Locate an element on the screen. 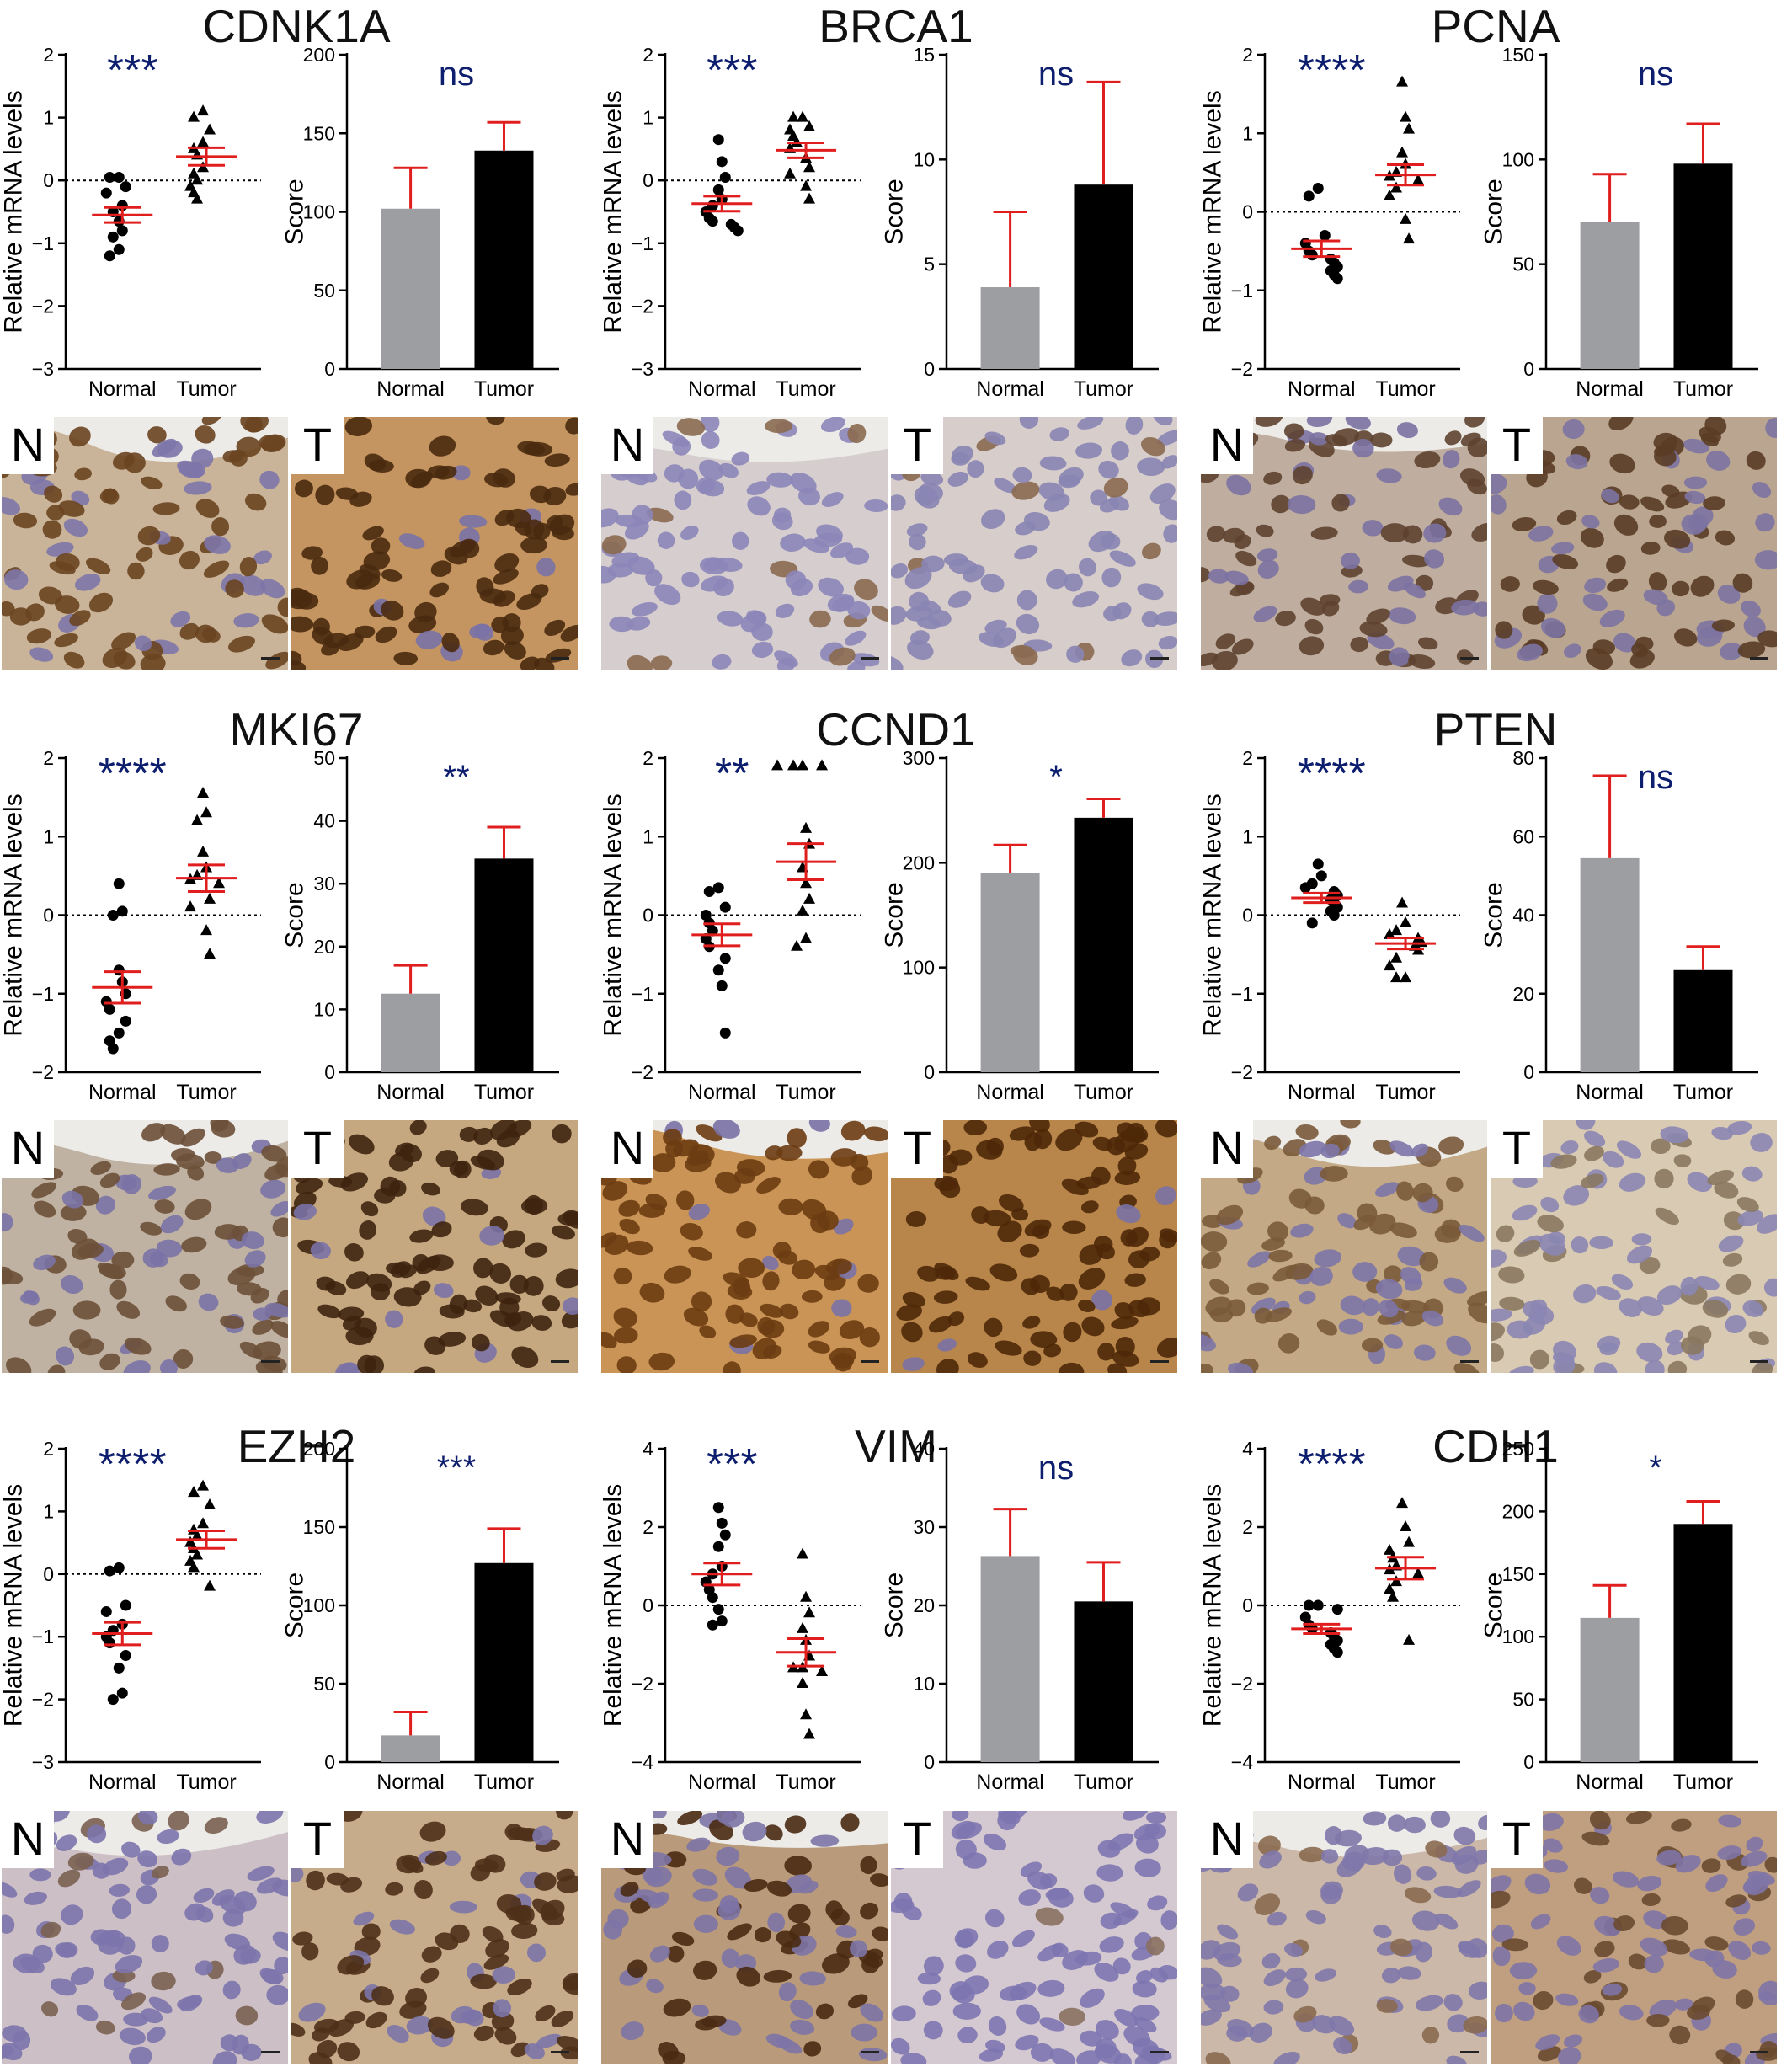 This screenshot has width=1792, height=2072. ihc-image-svg is located at coordinates (434, 1937).